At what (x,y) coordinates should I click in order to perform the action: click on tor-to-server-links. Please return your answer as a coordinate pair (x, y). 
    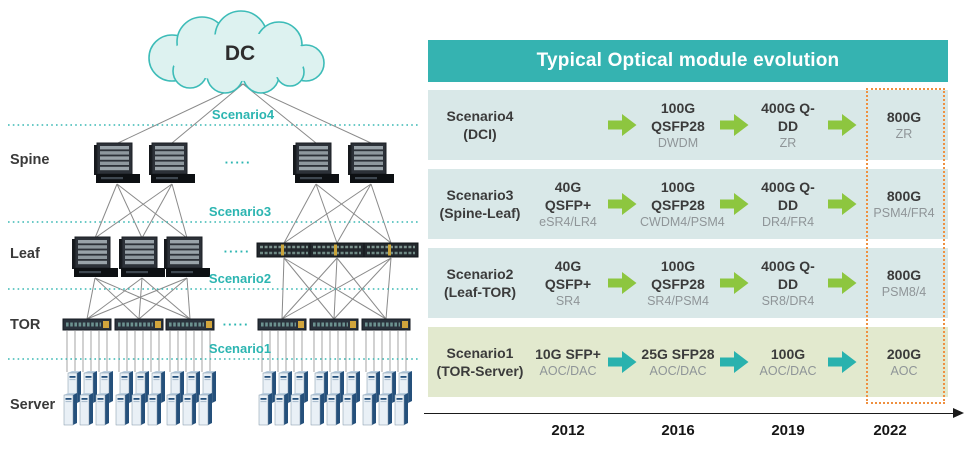
    Looking at the image, I should click on (236, 351).